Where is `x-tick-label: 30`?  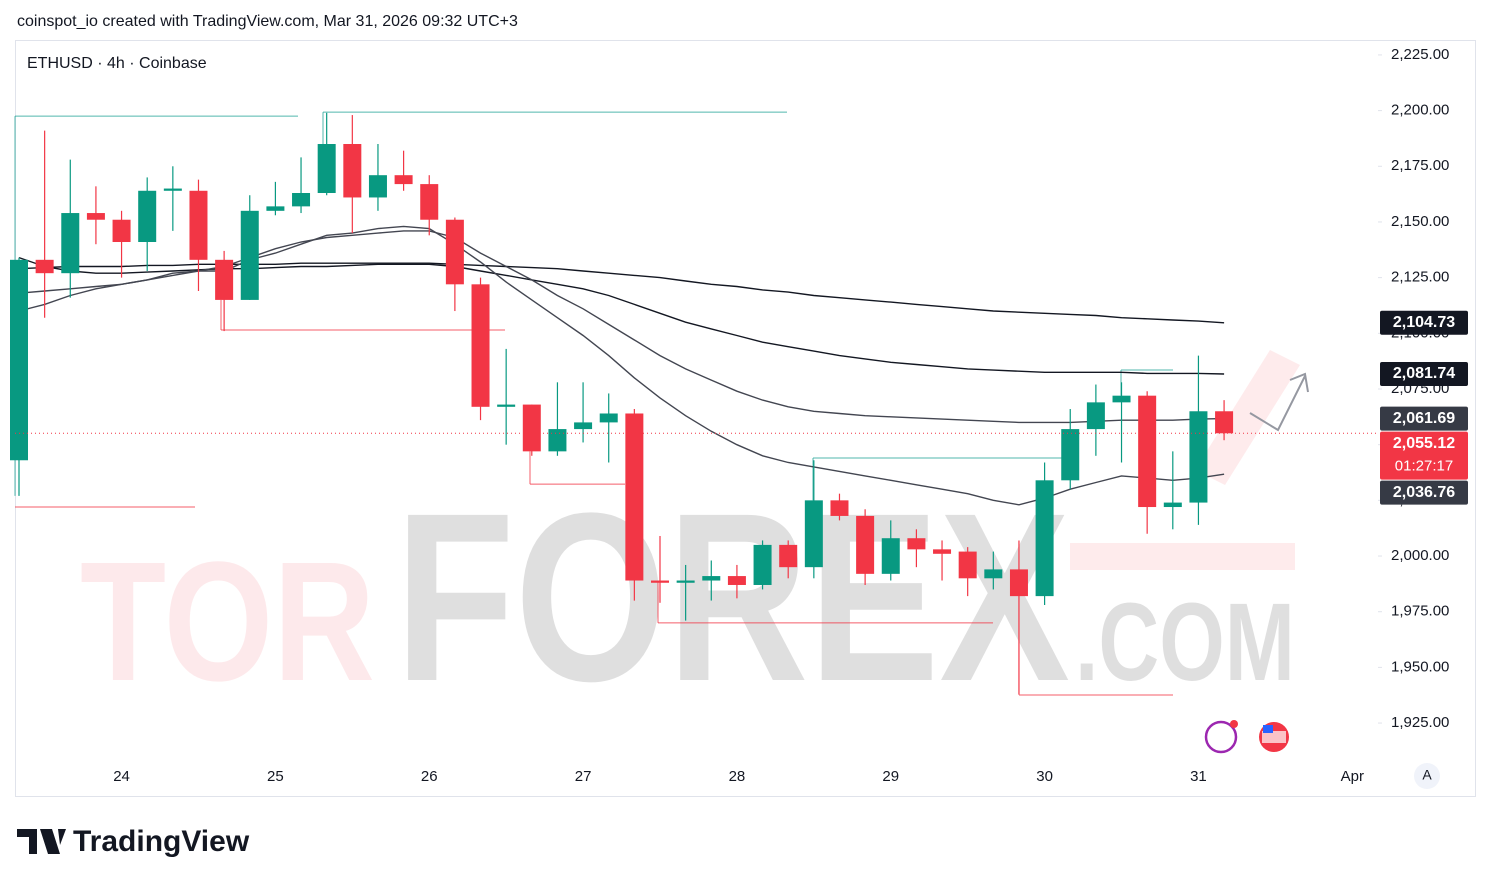 x-tick-label: 30 is located at coordinates (1044, 776).